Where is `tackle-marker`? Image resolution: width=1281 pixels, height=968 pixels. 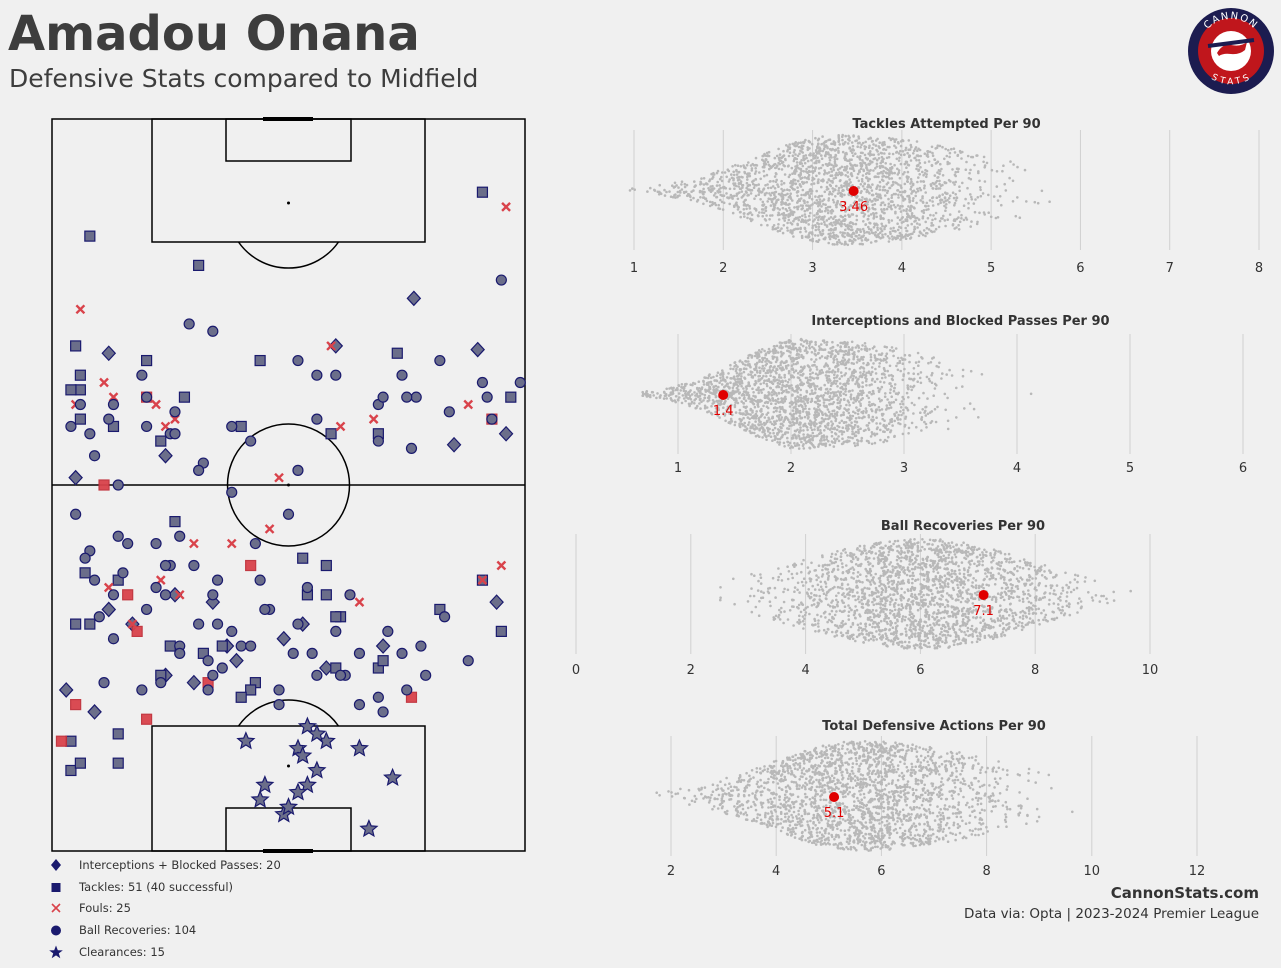 tackle-marker is located at coordinates (241, 426).